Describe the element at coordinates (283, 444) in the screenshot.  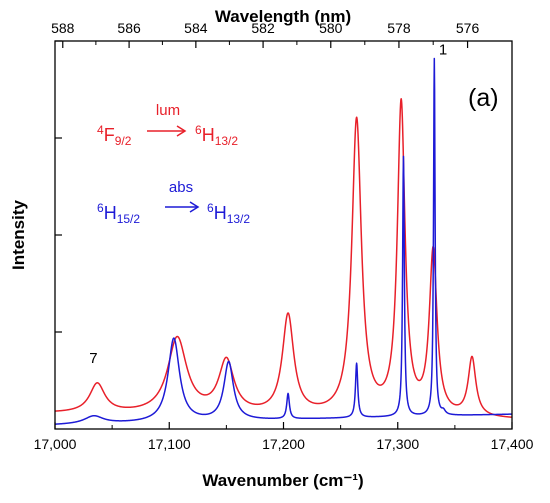
I see `x-tick-label: 17,200` at that location.